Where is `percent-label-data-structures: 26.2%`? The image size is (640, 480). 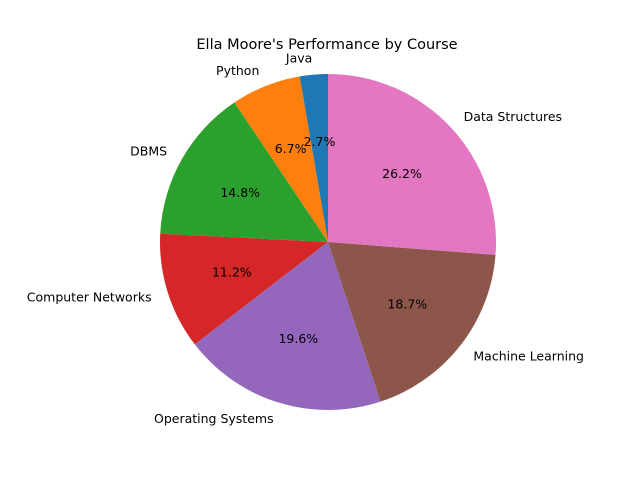
percent-label-data-structures: 26.2% is located at coordinates (402, 173).